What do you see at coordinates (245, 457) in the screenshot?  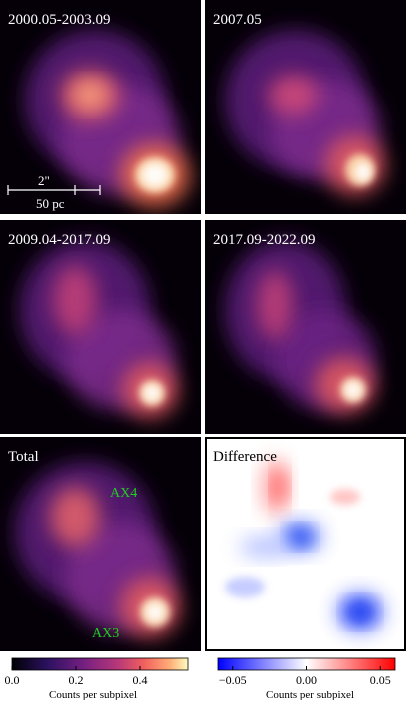 I see `panel-label: Difference` at bounding box center [245, 457].